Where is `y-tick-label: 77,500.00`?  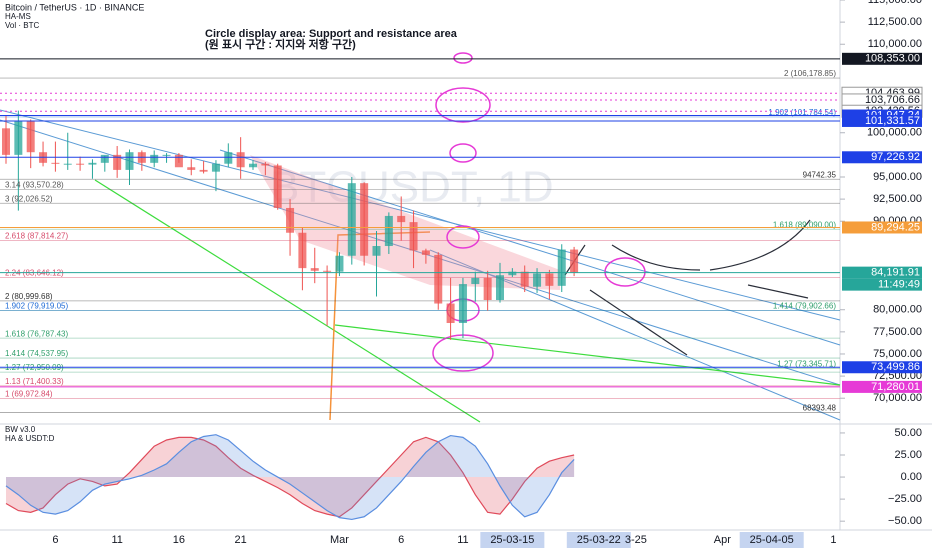
y-tick-label: 77,500.00 is located at coordinates (897, 332).